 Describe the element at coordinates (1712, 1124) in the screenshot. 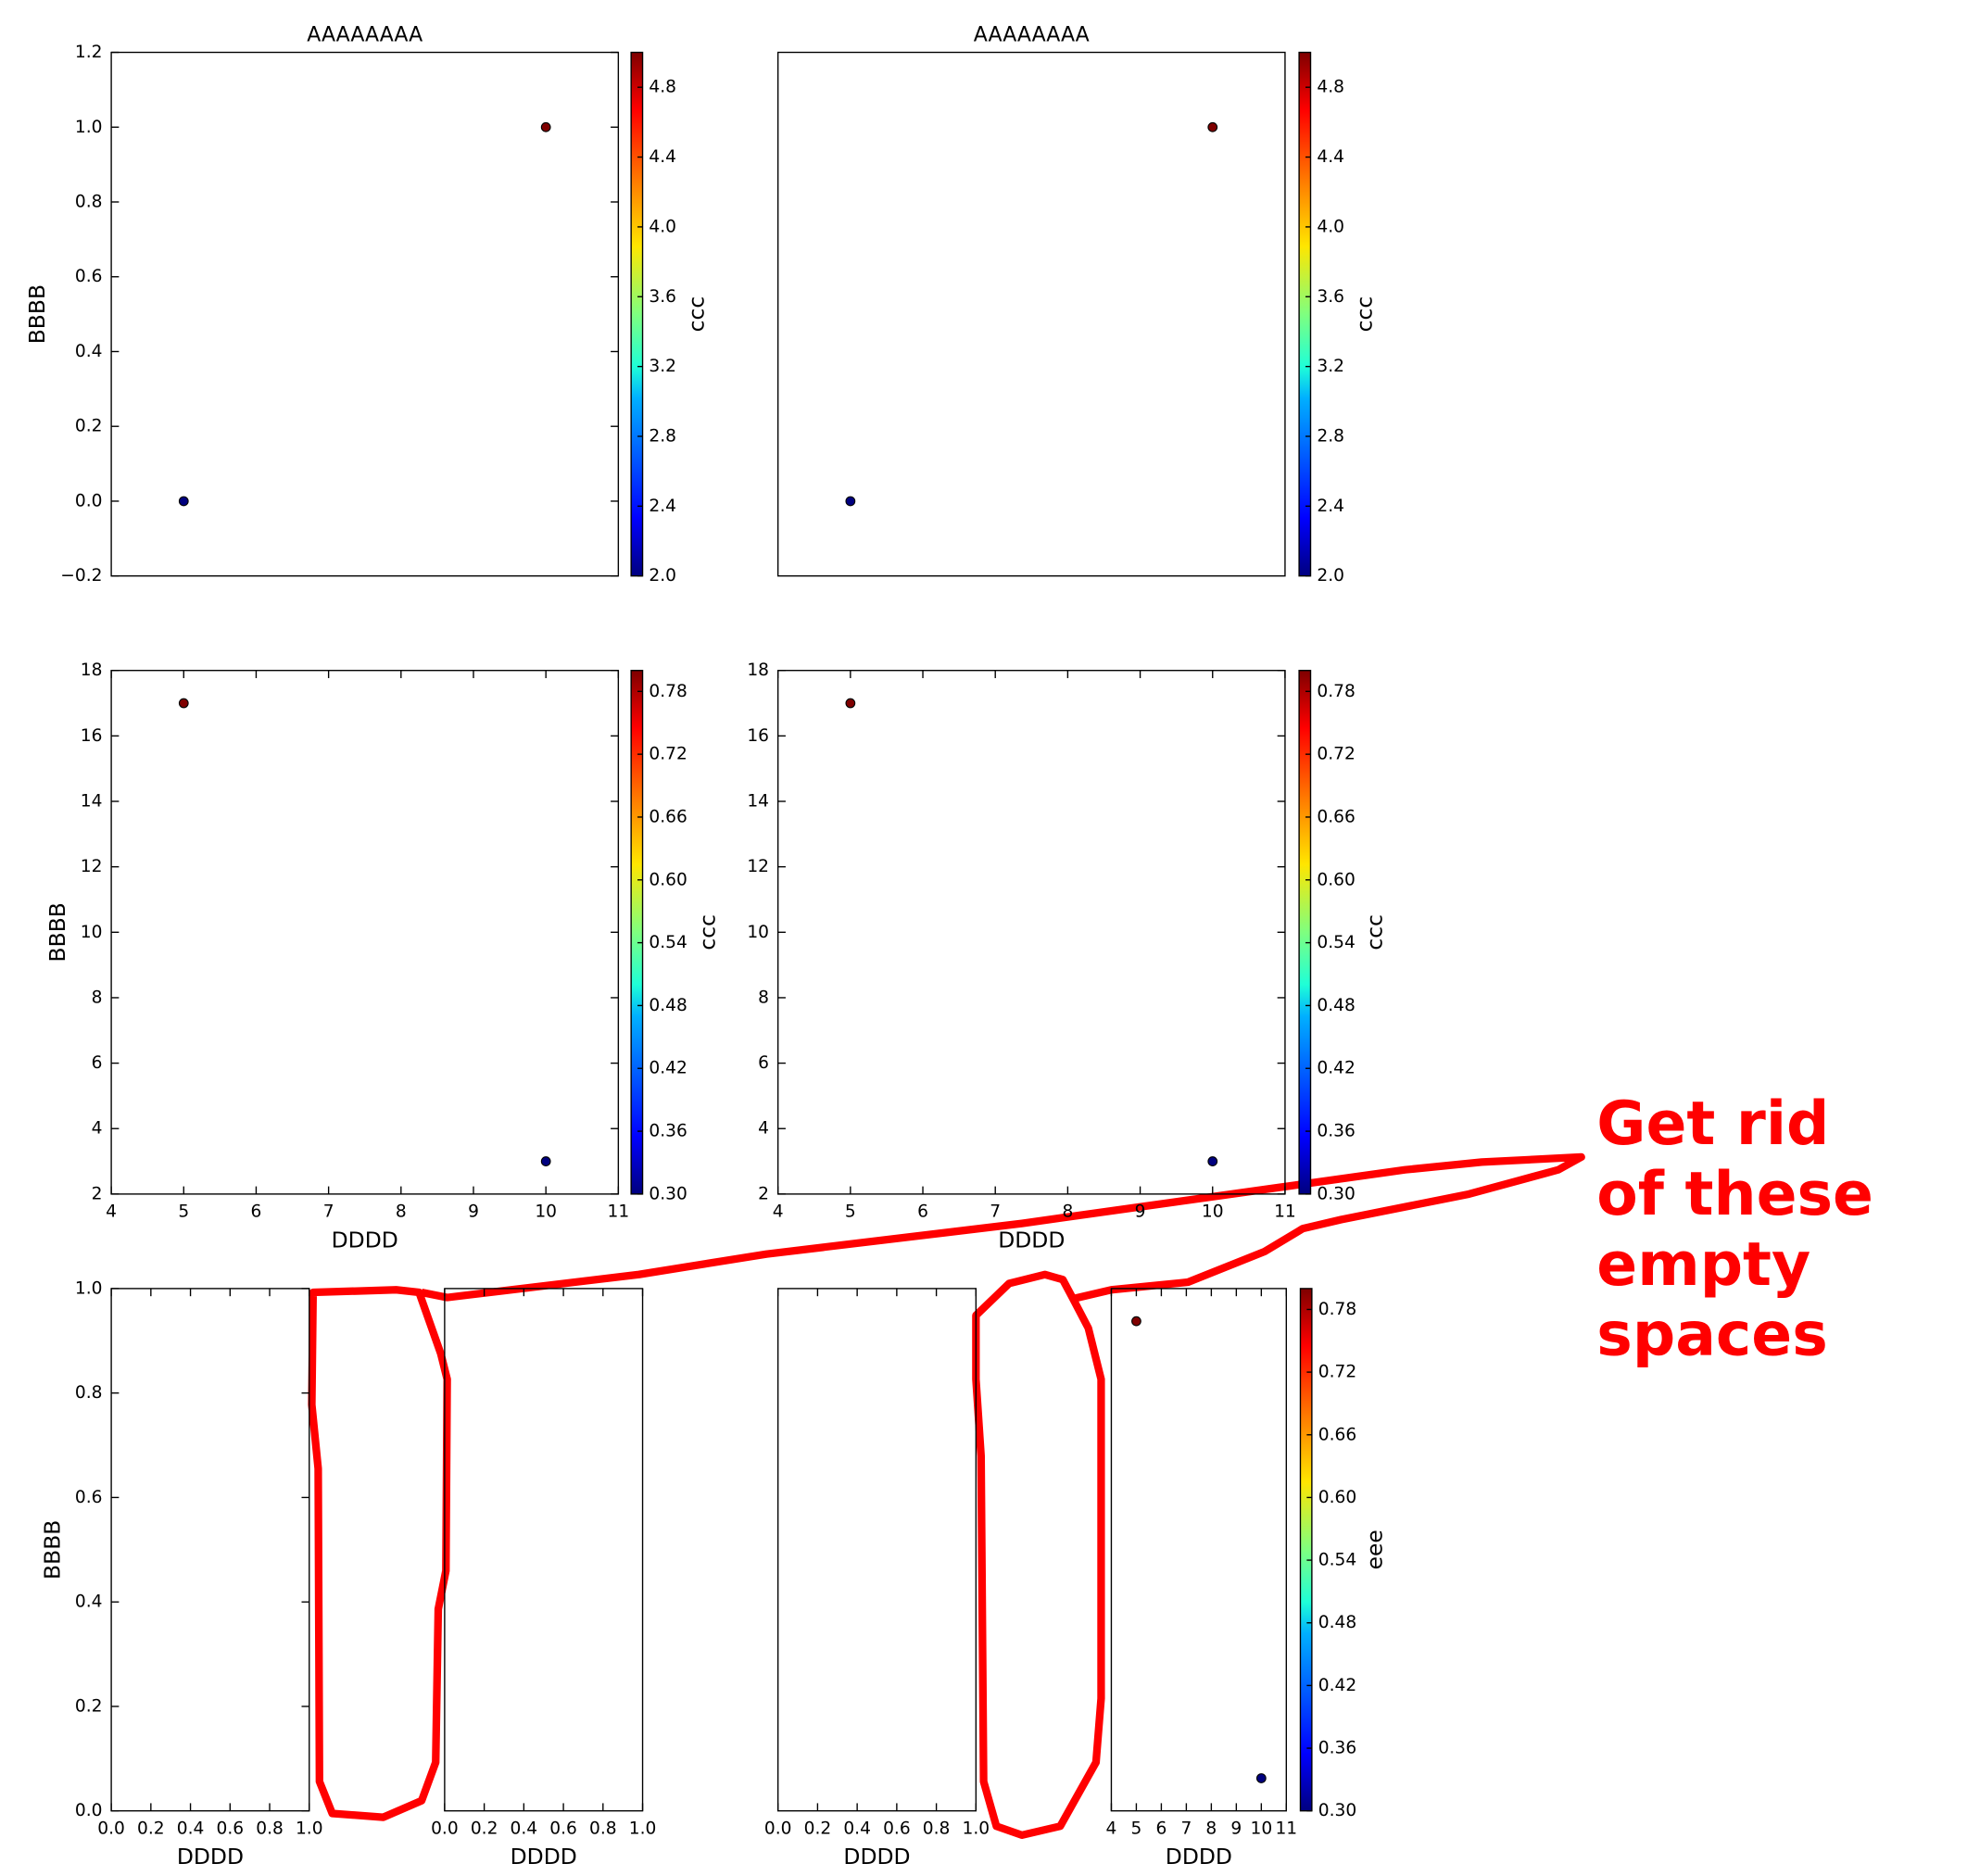

I see `annotation: Get rid` at that location.